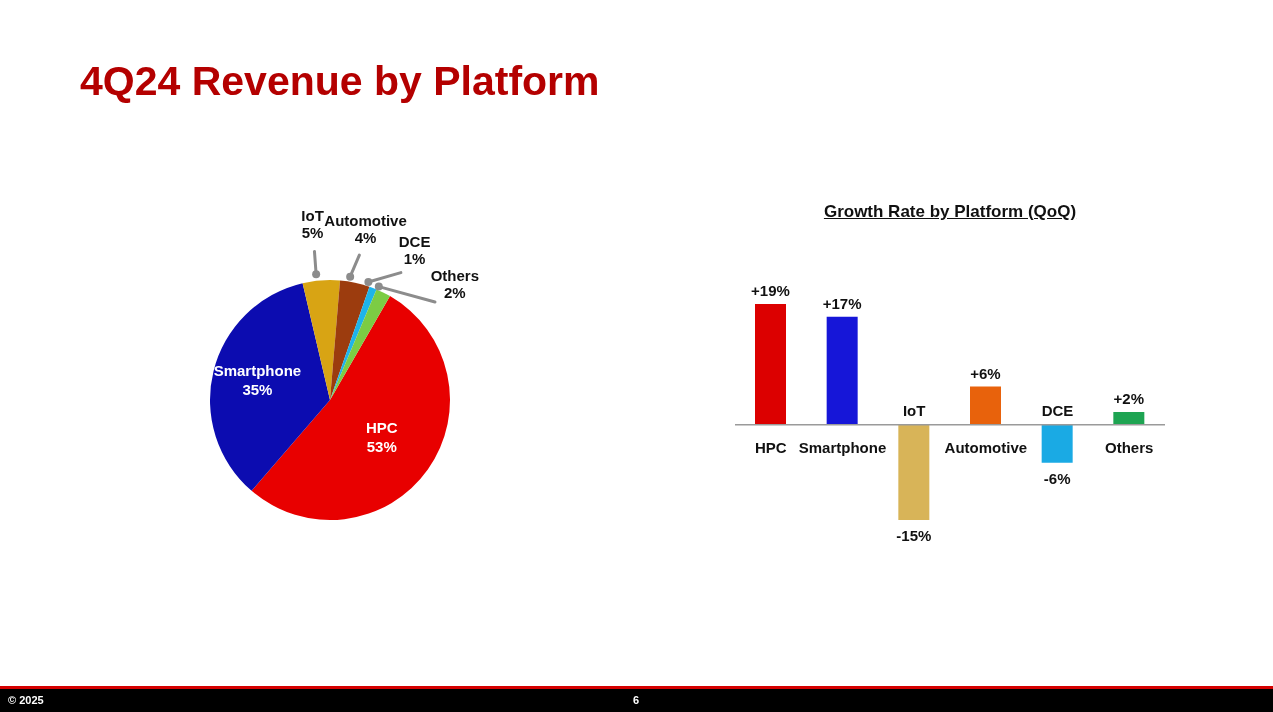  Describe the element at coordinates (381, 447) in the screenshot. I see `data-label: 53%` at that location.